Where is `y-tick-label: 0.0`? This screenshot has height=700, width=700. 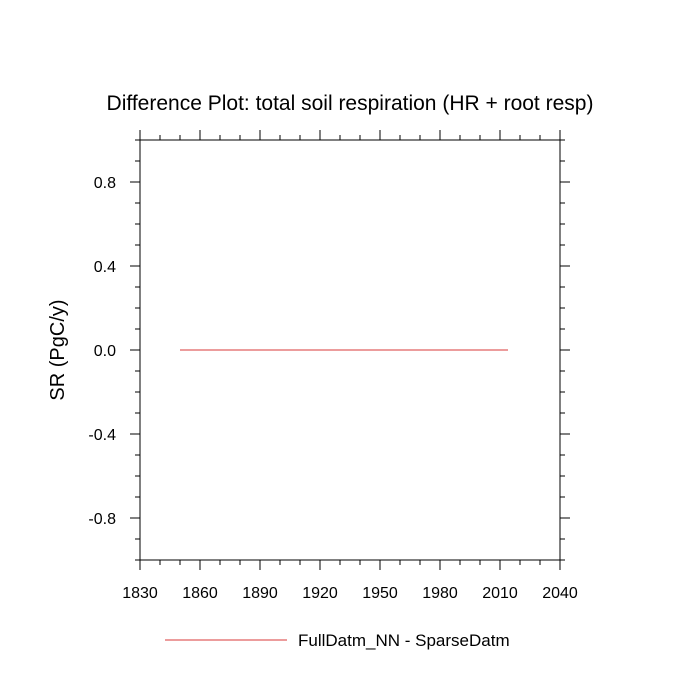 y-tick-label: 0.0 is located at coordinates (105, 351).